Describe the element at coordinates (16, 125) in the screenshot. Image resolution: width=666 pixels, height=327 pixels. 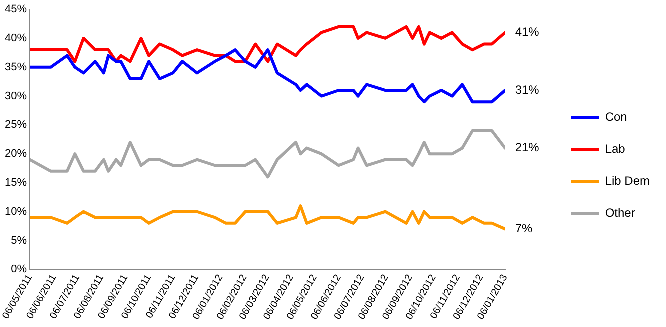
I see `y-tick-label: 25%` at that location.